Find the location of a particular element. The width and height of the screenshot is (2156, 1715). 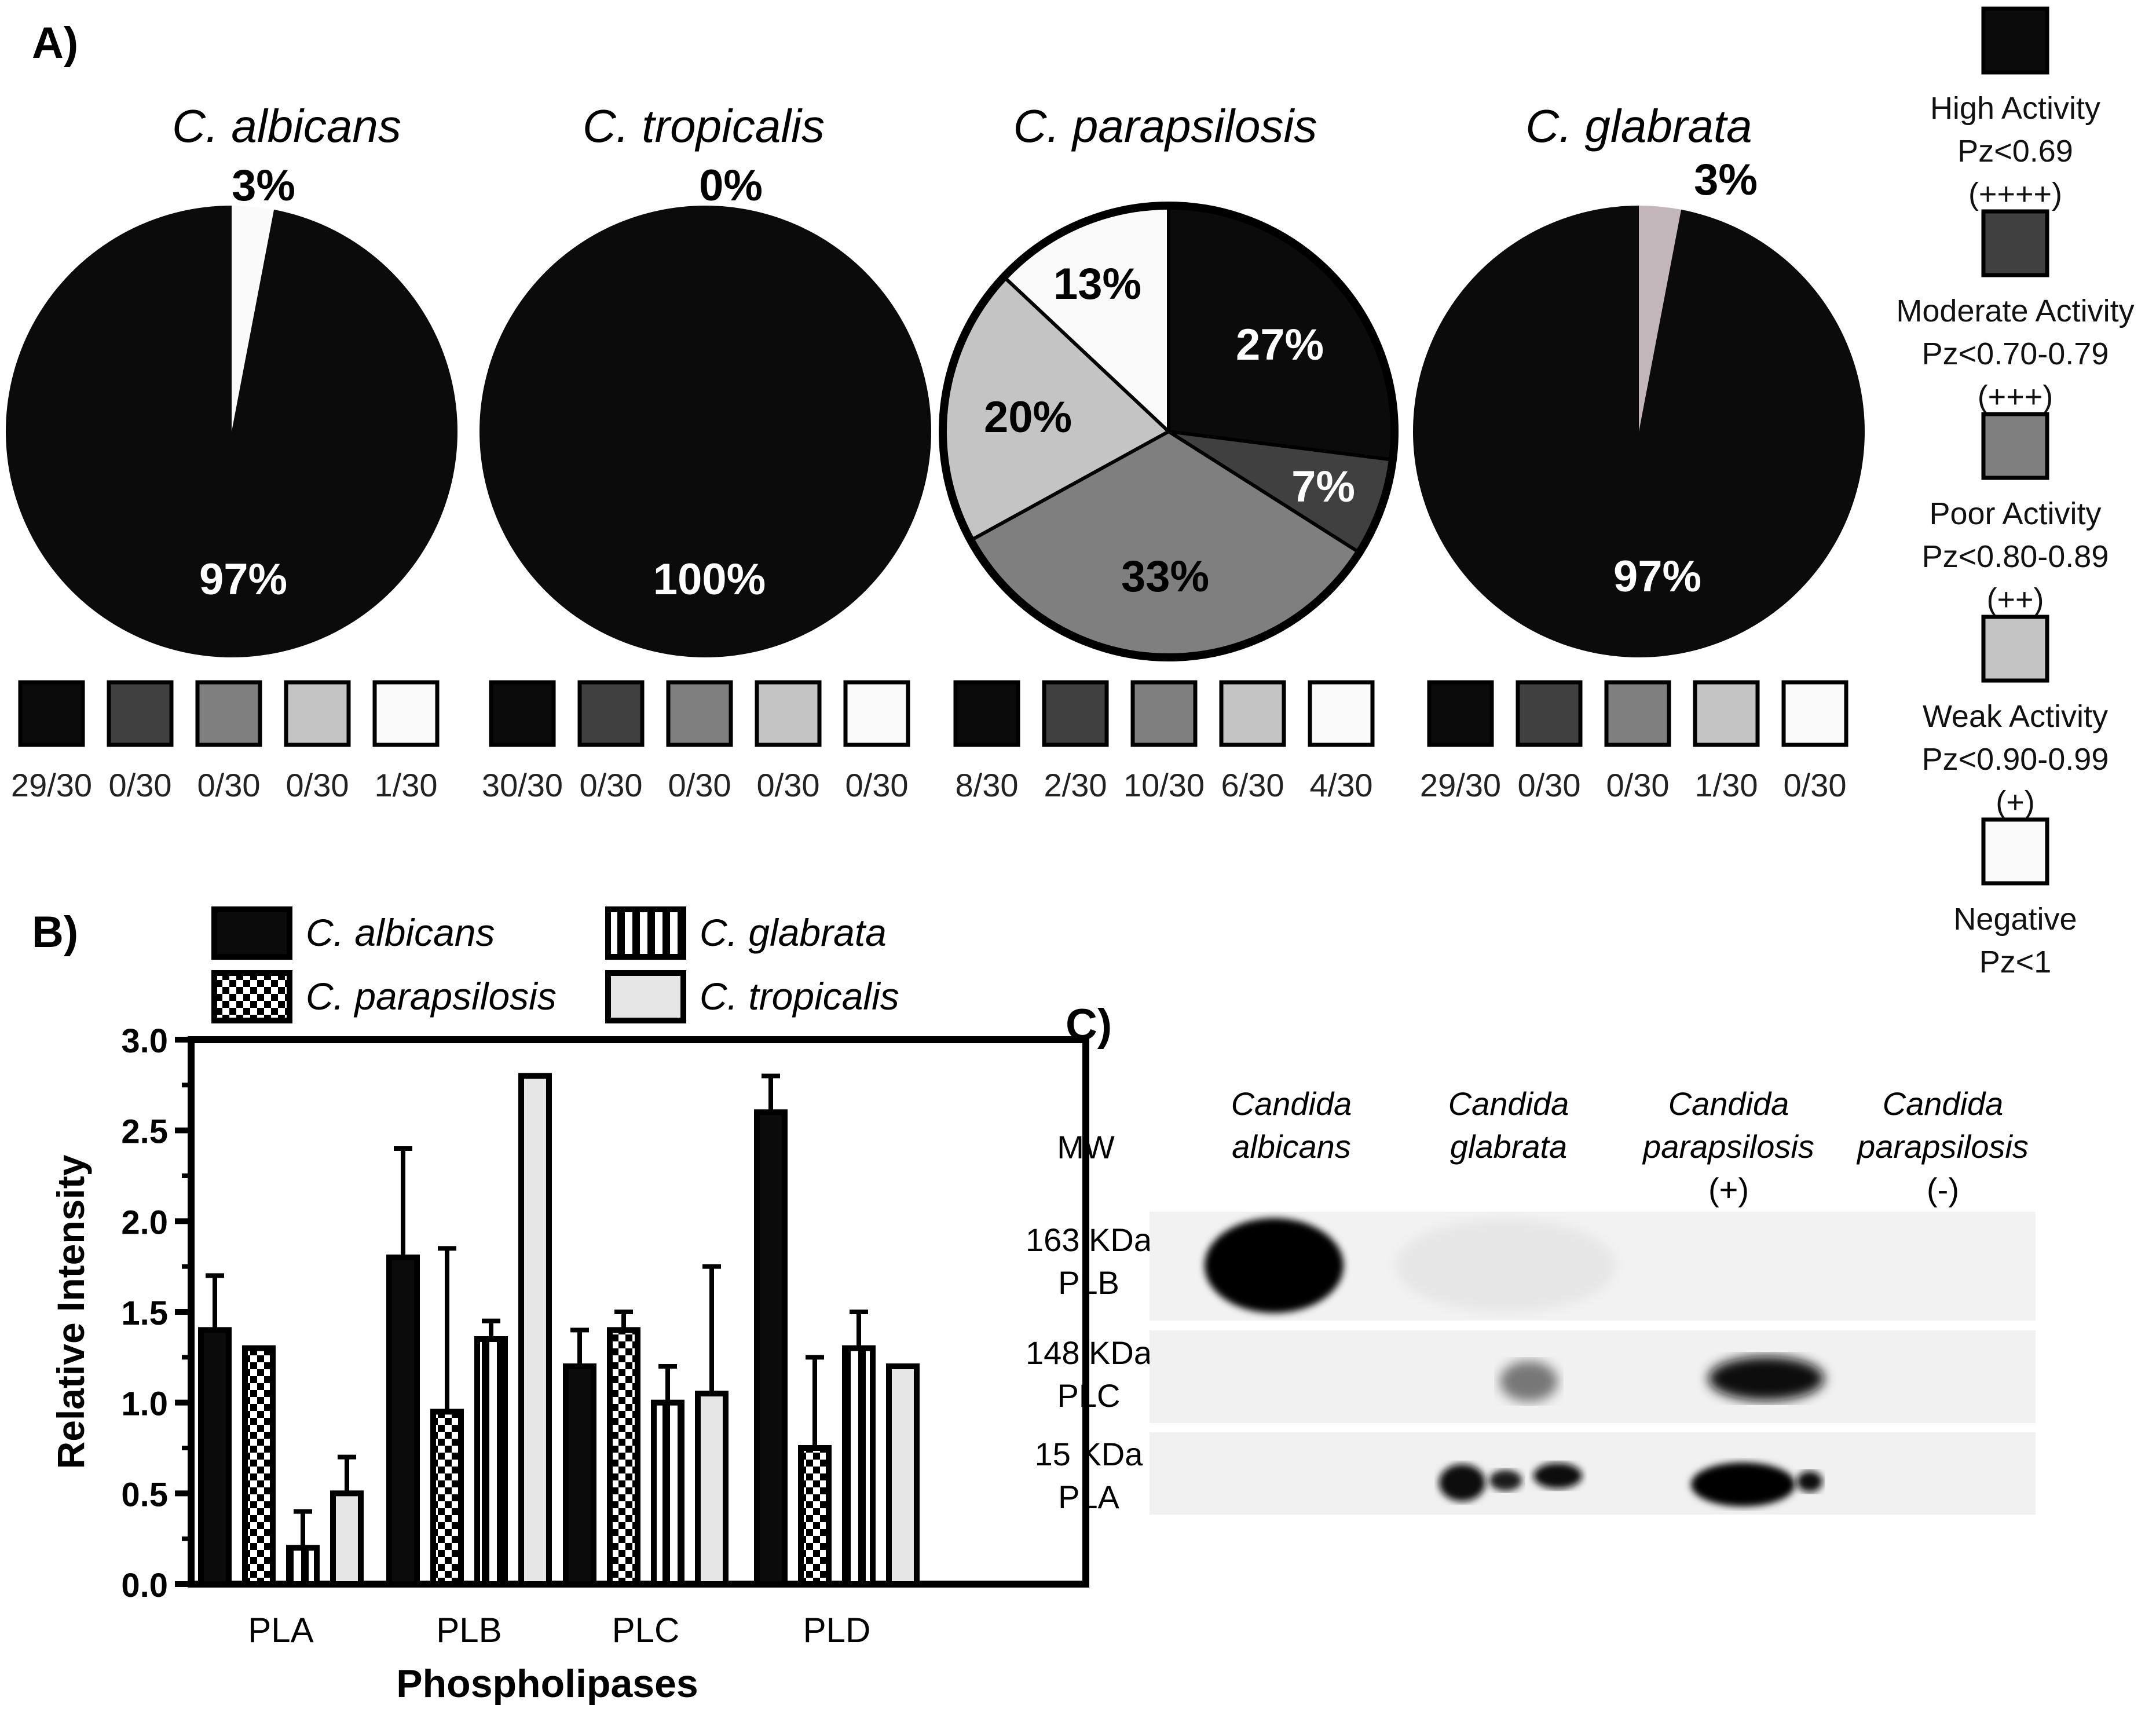

legend-item-negative: Negative Pz<1 is located at coordinates (2015, 898).